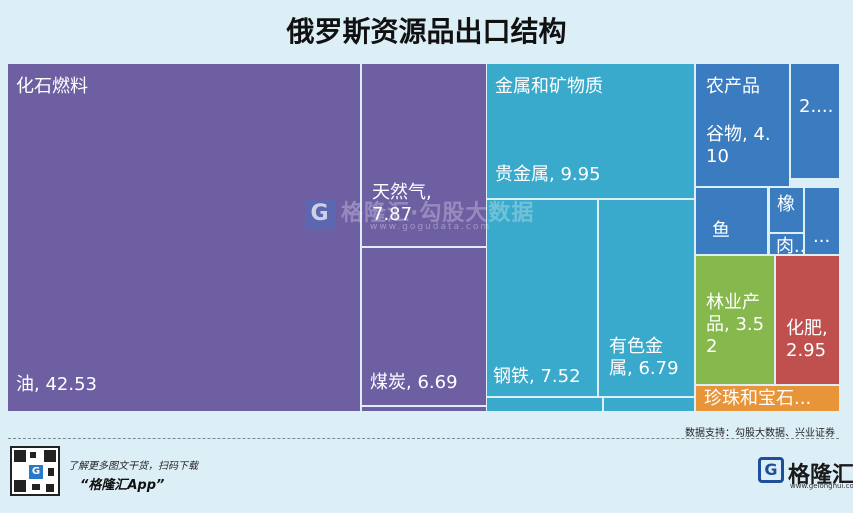  Describe the element at coordinates (644, 357) in the screenshot. I see `treemap-label: 有色金属, 6.79` at that location.